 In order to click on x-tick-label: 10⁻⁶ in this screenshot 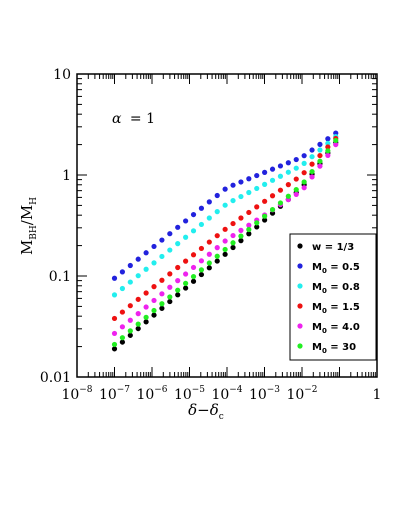, I will do `click(151, 394)`.